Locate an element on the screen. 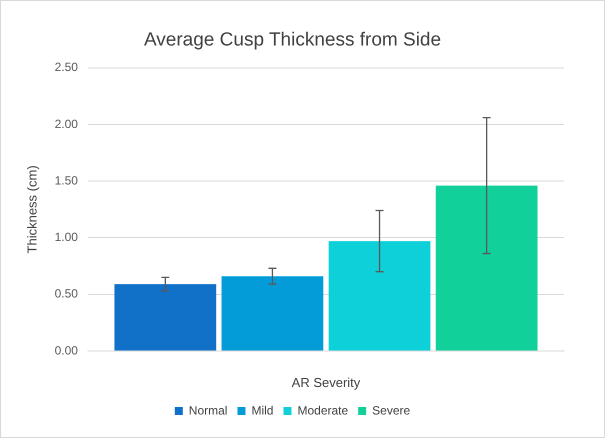  y-tick-label: 2.00 is located at coordinates (66, 123).